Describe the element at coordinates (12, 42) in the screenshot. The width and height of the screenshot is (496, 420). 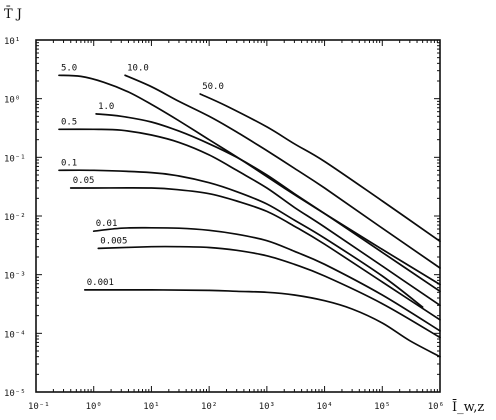
I see `y-tick-label: 10¹` at that location.